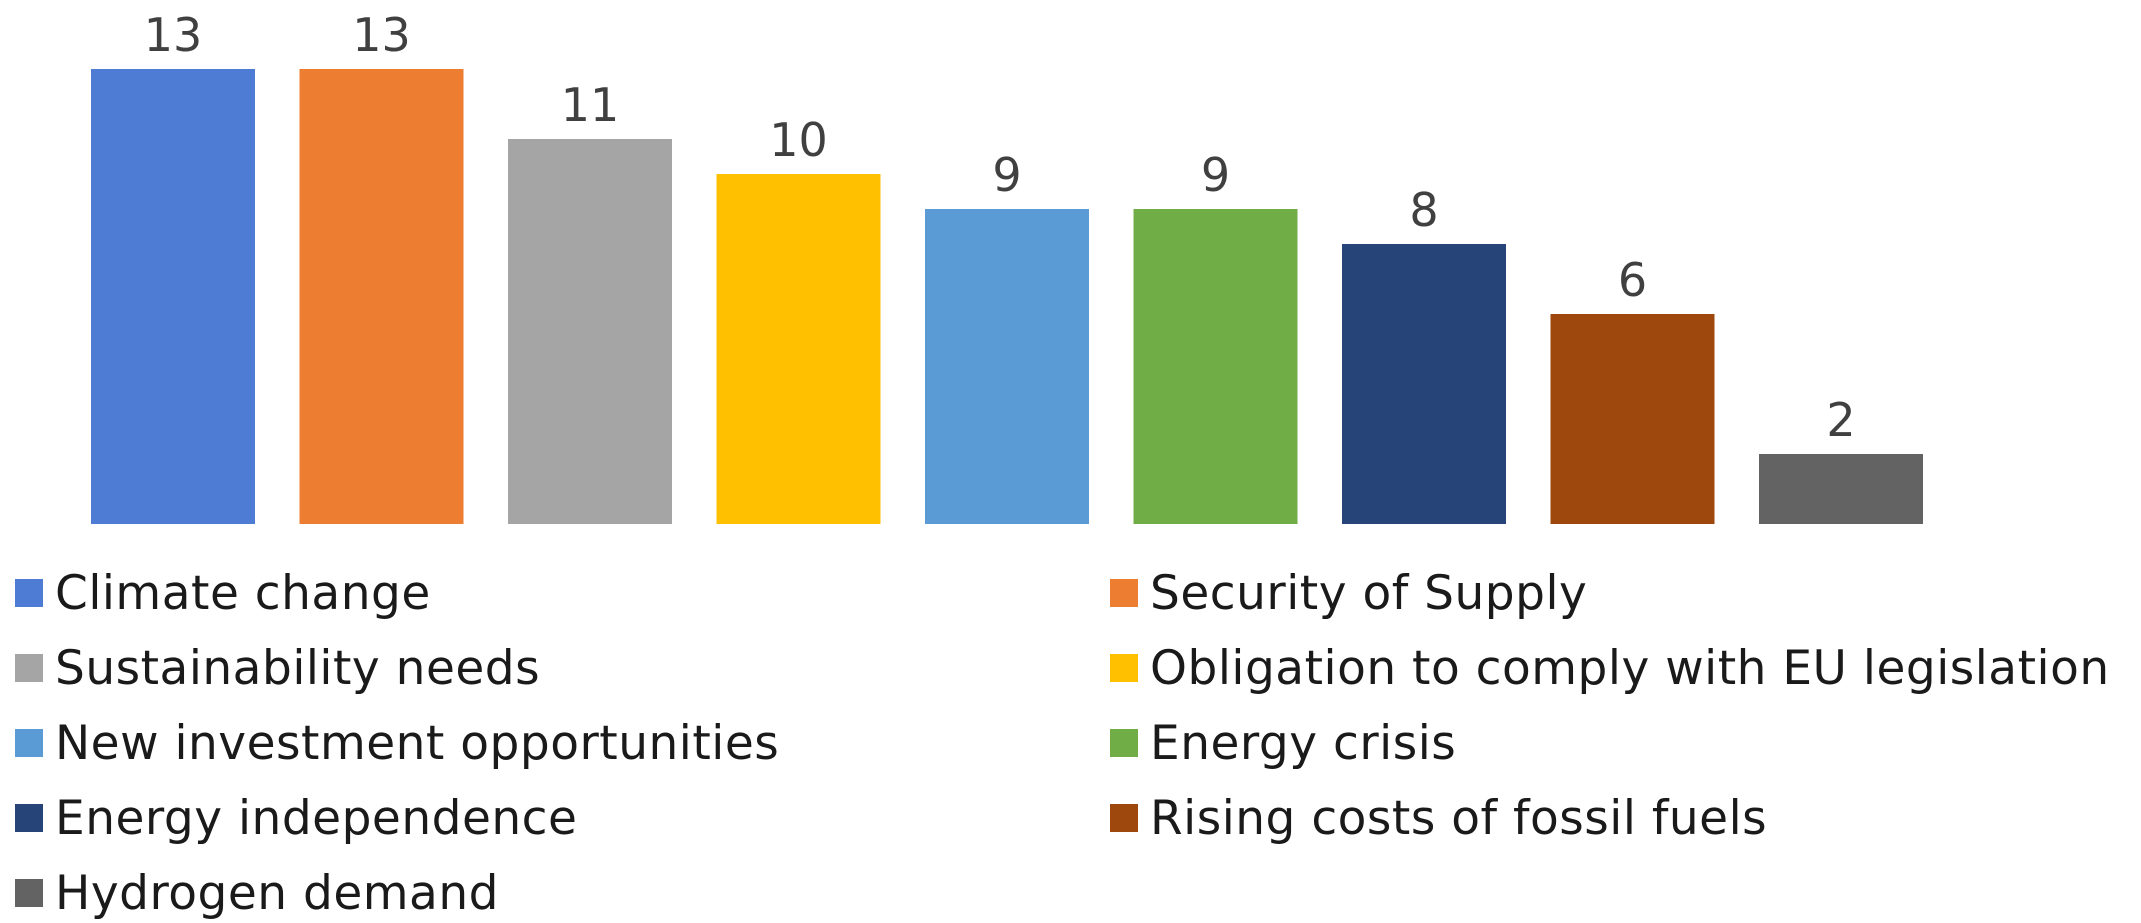  I want to click on bar-energy-independence, so click(1424, 384).